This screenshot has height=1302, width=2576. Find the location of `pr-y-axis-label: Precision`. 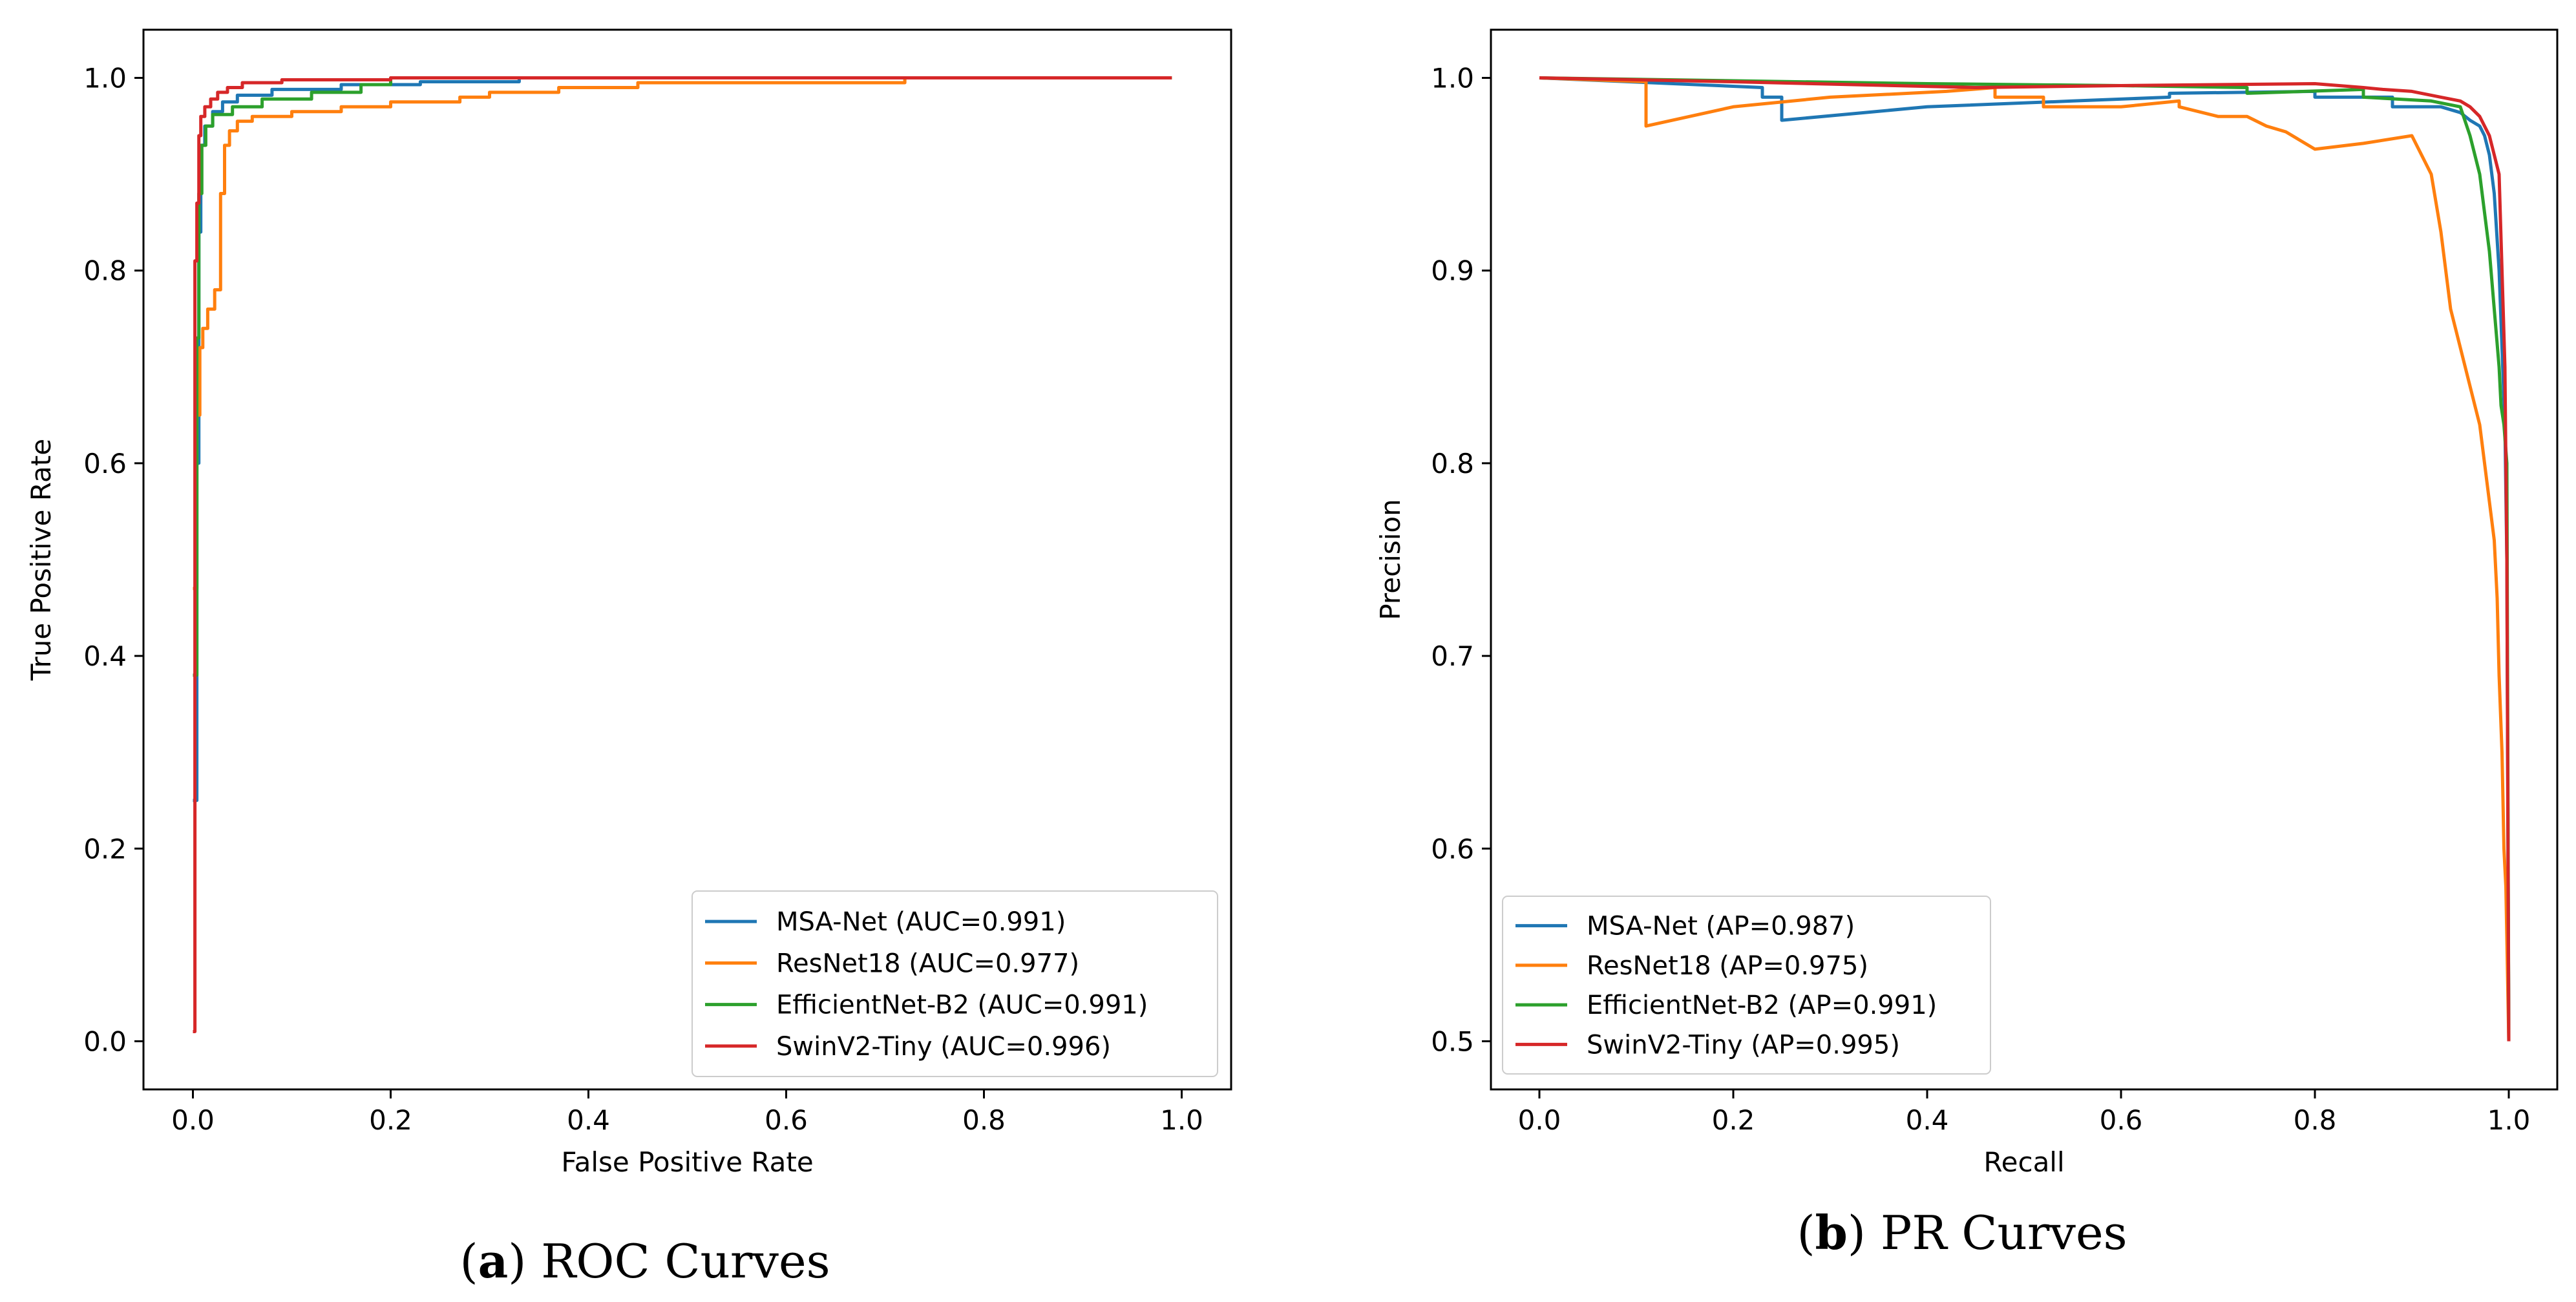

pr-y-axis-label: Precision is located at coordinates (1390, 560).